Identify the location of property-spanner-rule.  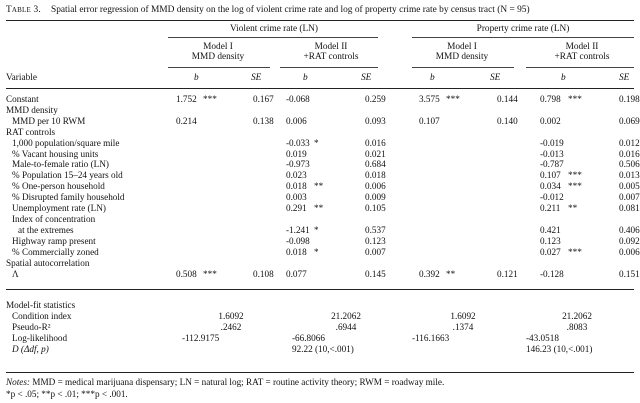
(523, 37).